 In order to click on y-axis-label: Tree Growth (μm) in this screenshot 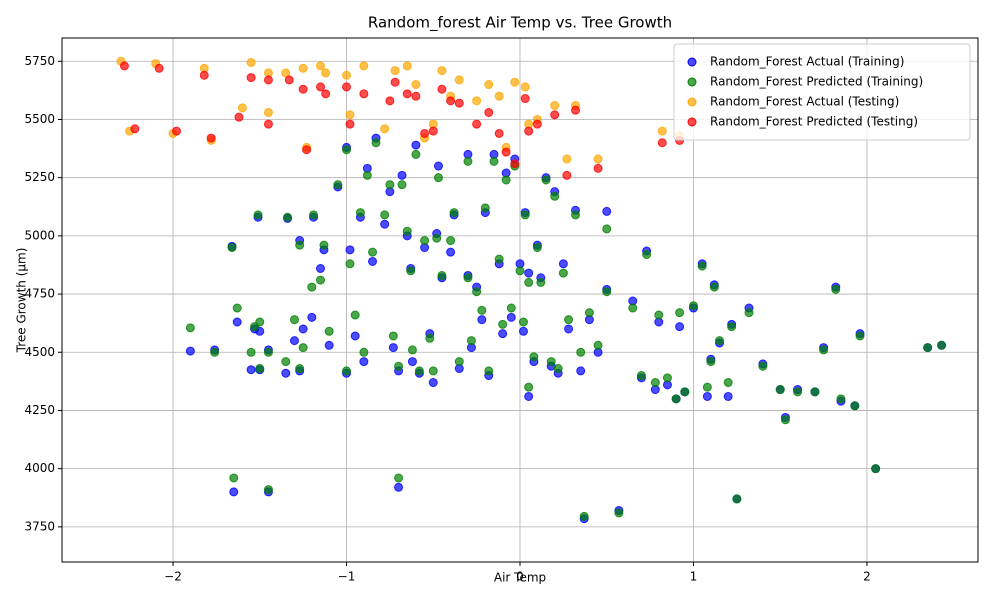, I will do `click(22, 301)`.